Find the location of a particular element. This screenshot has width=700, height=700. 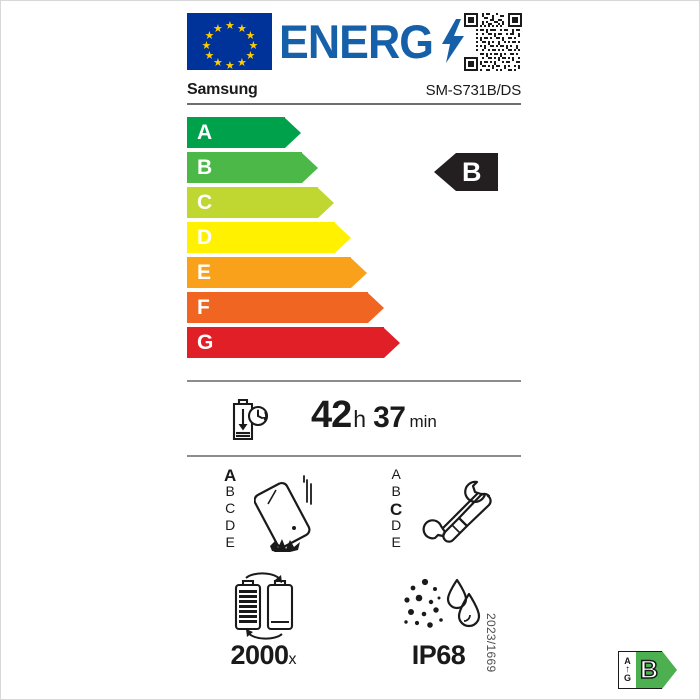

marker-body: B is located at coordinates (477, 172).